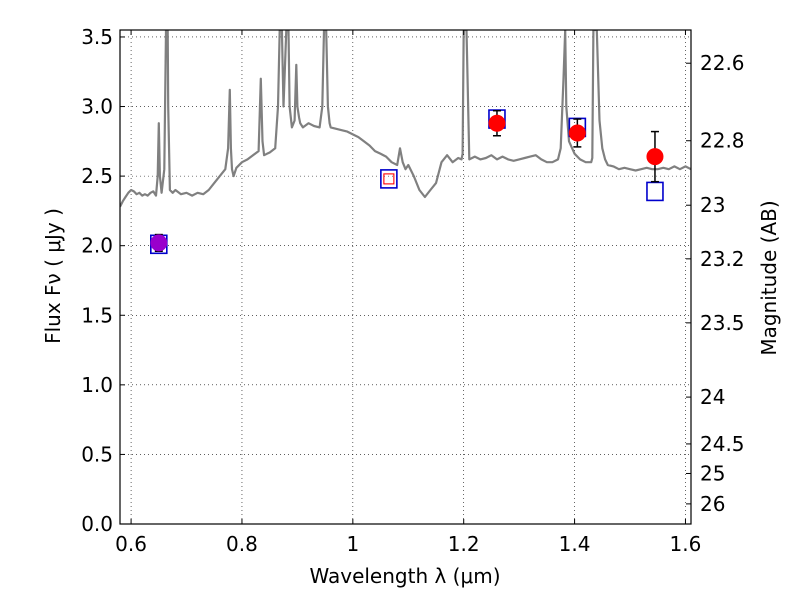 The height and width of the screenshot is (600, 800). I want to click on y-tick-label: 1.5, so click(97, 315).